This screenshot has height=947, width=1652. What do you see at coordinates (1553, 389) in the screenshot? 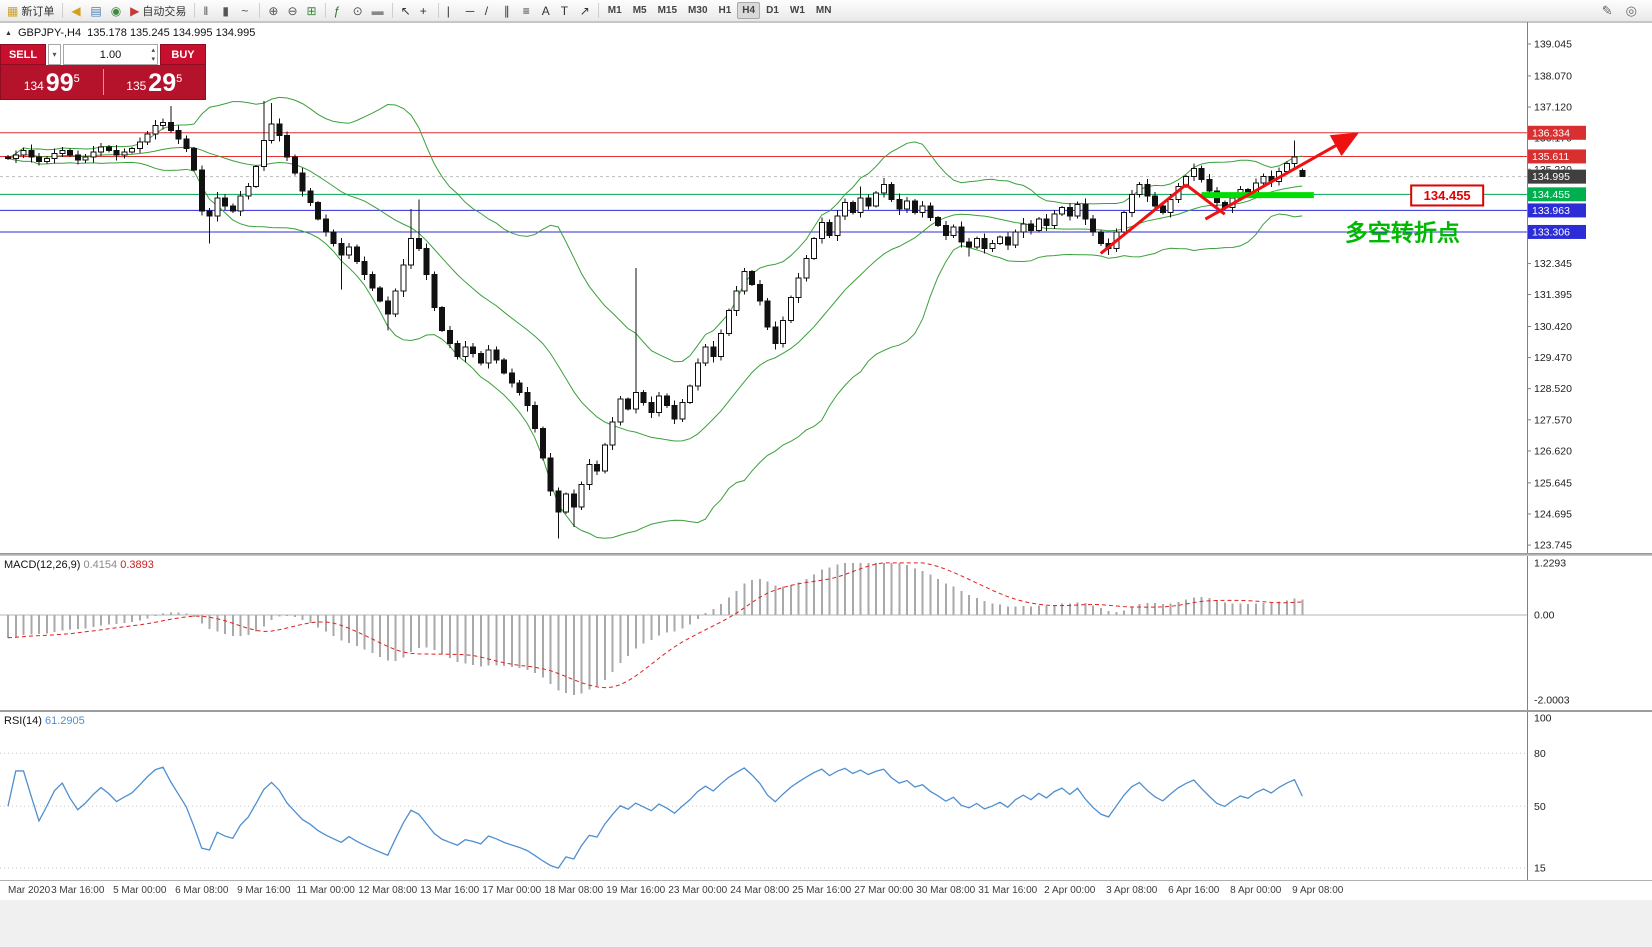
I see `price-tick: 128.520` at bounding box center [1553, 389].